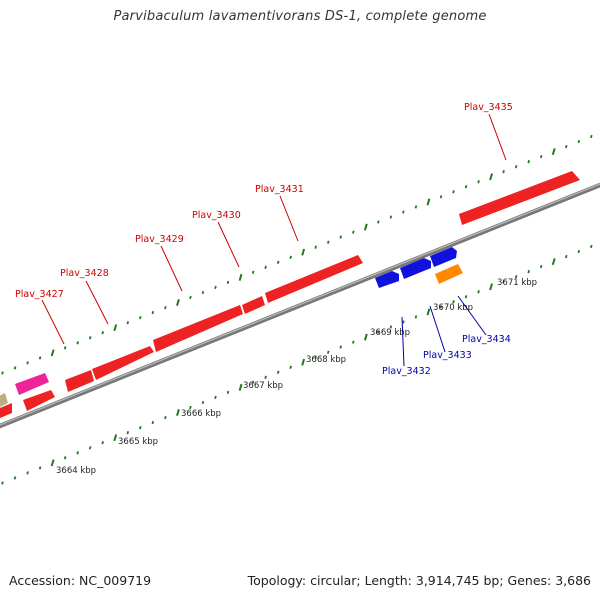 The height and width of the screenshot is (600, 600). I want to click on scale-label: 3670 kbp, so click(453, 308).